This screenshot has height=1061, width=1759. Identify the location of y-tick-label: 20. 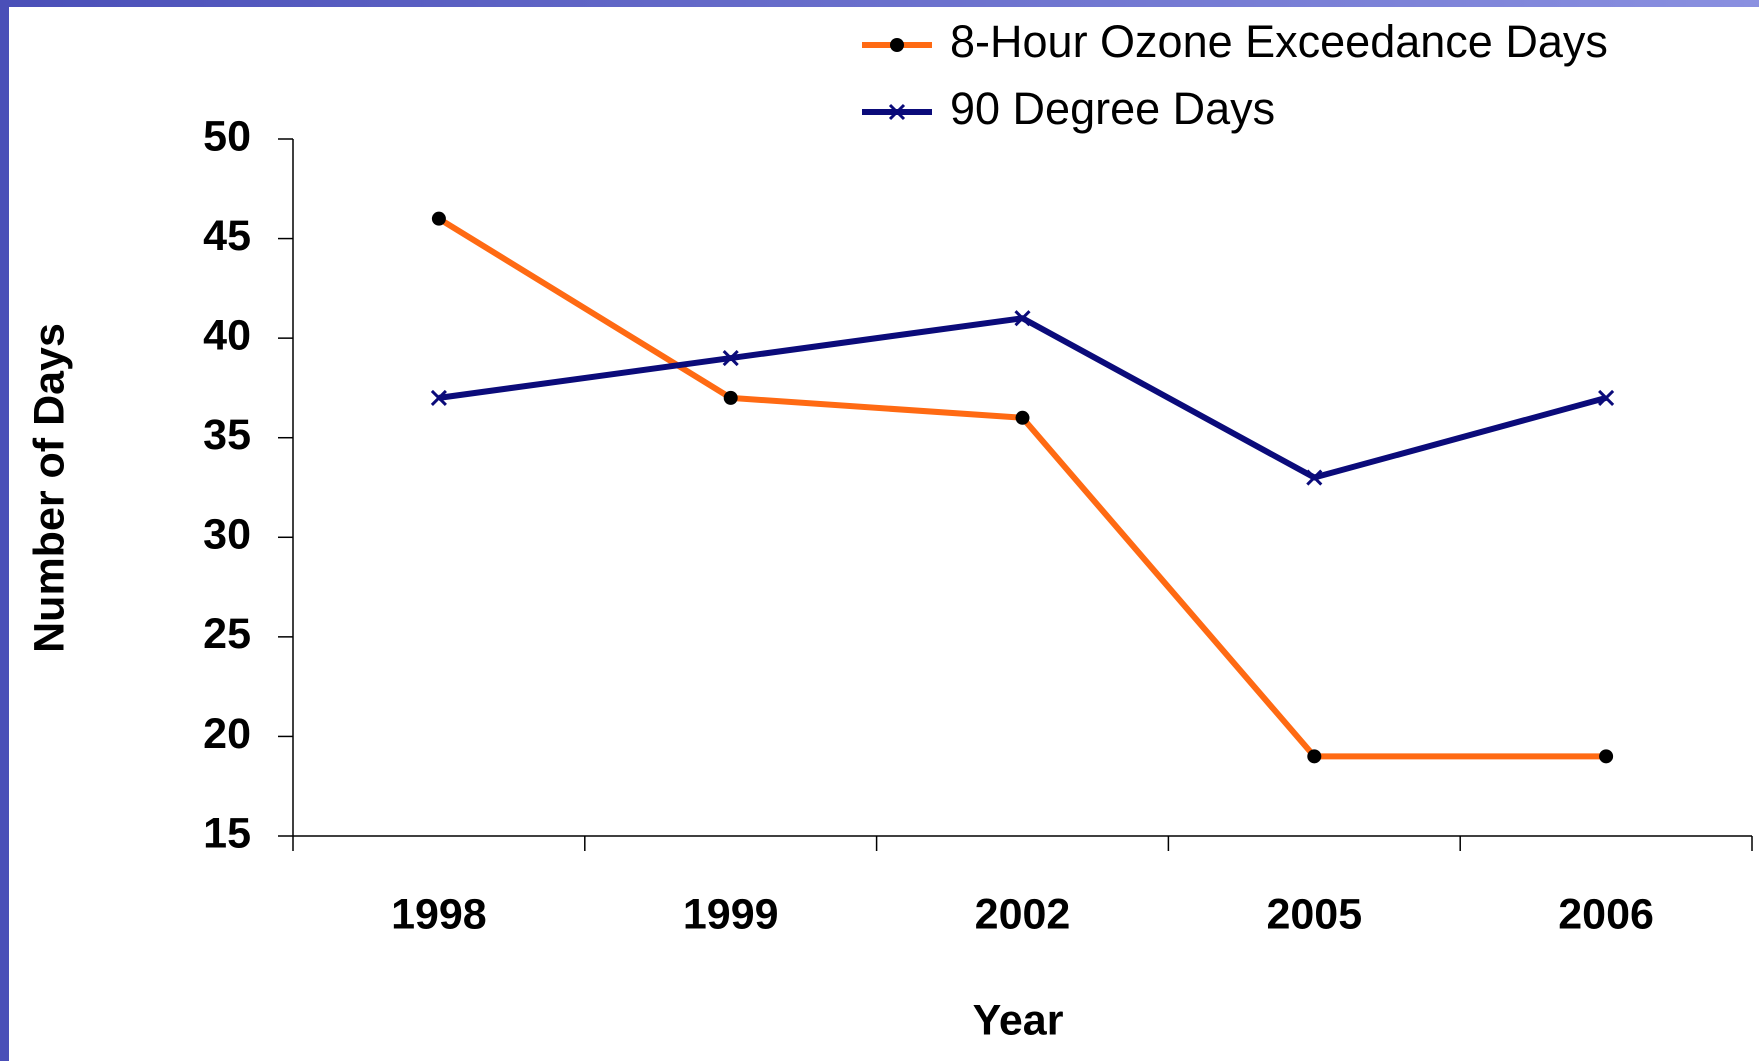
(227, 734).